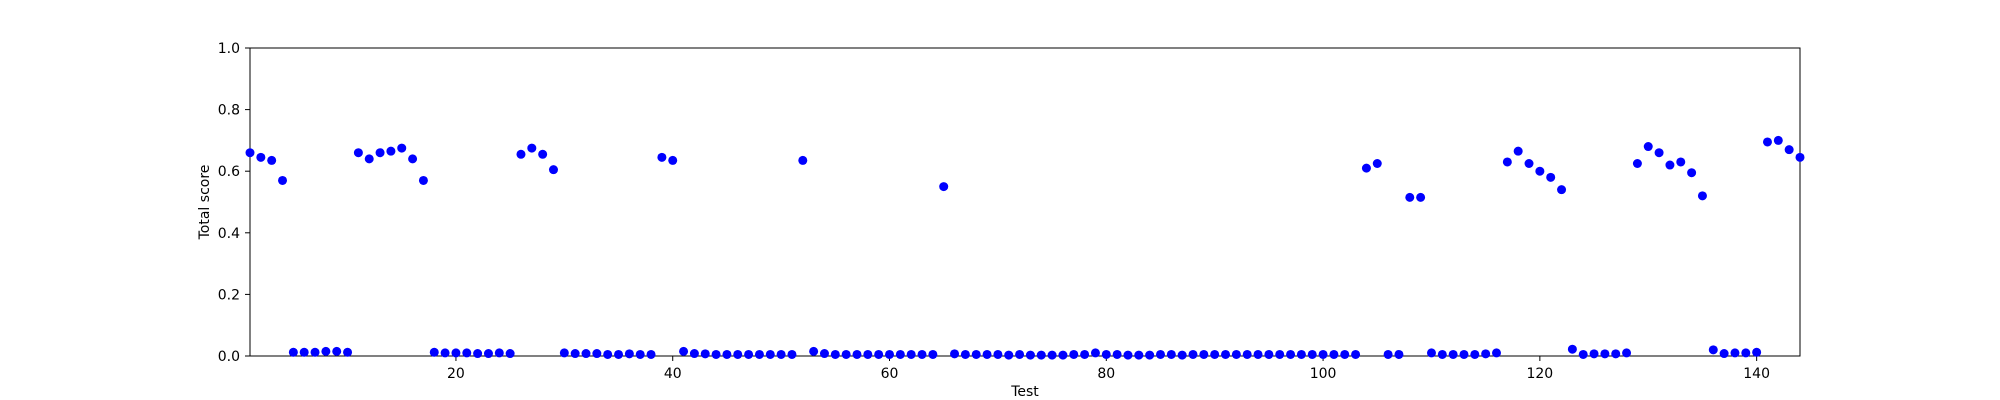  Describe the element at coordinates (456, 374) in the screenshot. I see `x-tick-label: 20` at that location.